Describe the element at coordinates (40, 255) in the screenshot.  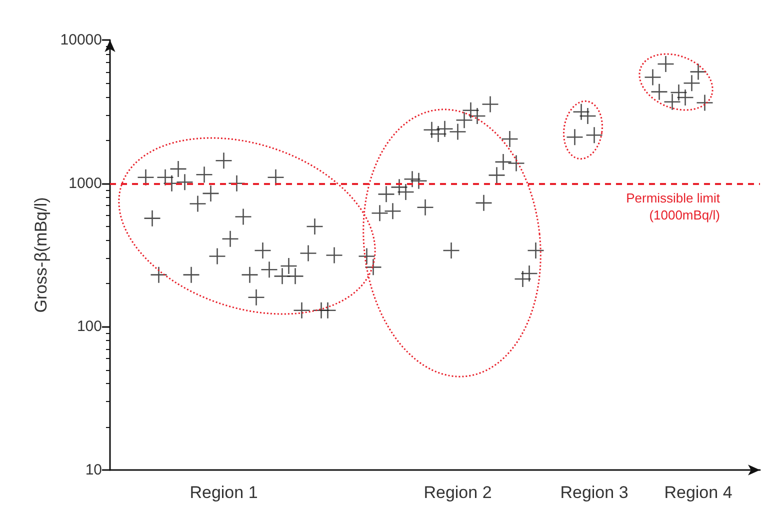
I see `y-axis-title: Gross-β(mBq/l)` at that location.